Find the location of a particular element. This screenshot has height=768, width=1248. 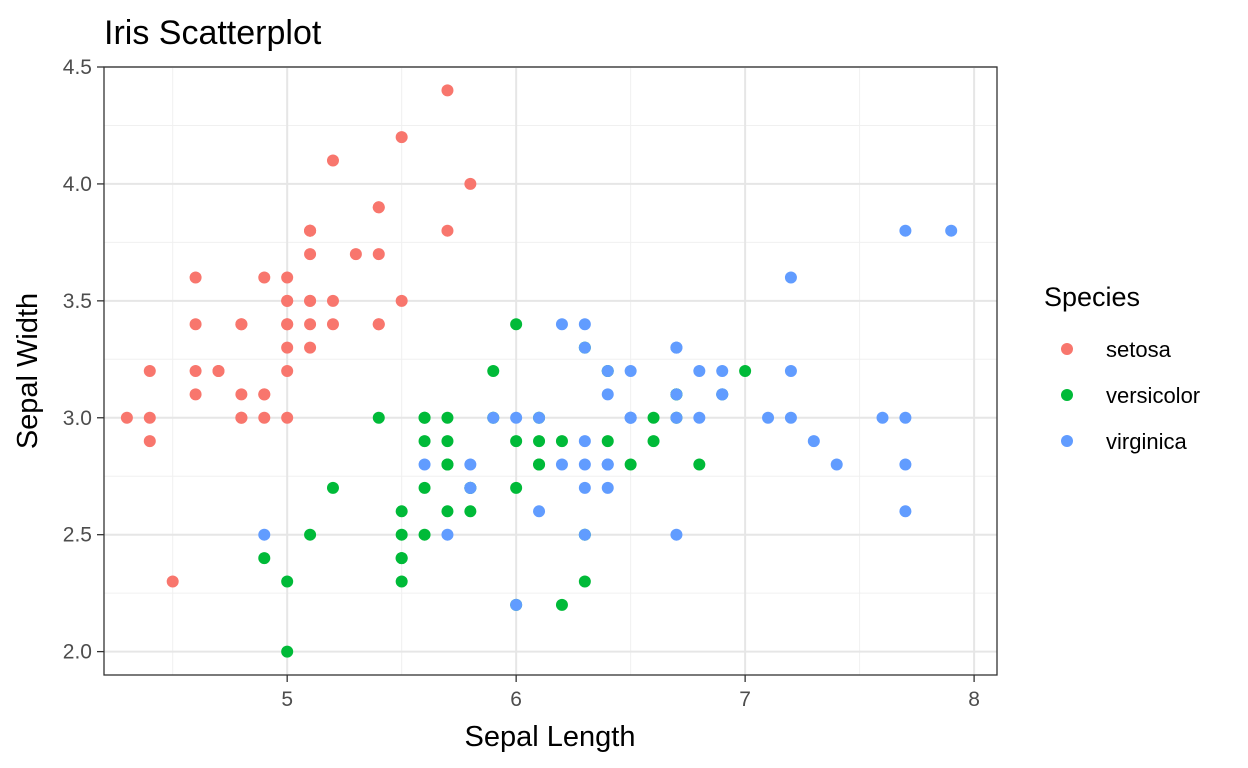

y-tick-label: 4.0 is located at coordinates (77, 184).